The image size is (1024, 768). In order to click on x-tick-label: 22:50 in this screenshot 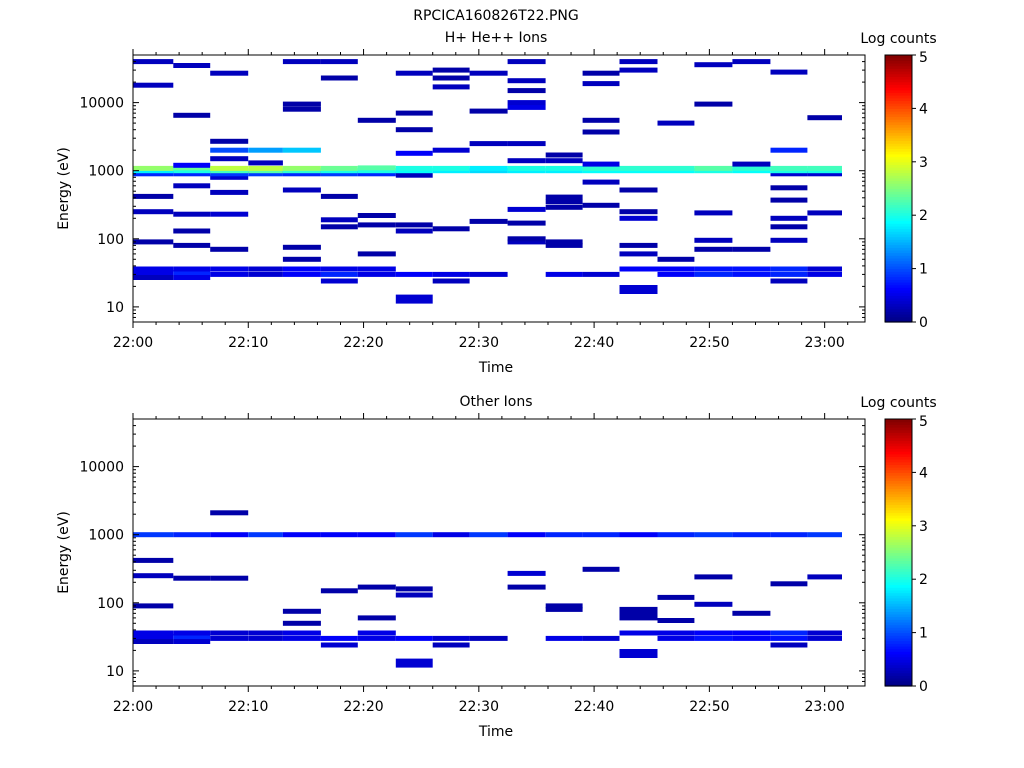, I will do `click(709, 707)`.